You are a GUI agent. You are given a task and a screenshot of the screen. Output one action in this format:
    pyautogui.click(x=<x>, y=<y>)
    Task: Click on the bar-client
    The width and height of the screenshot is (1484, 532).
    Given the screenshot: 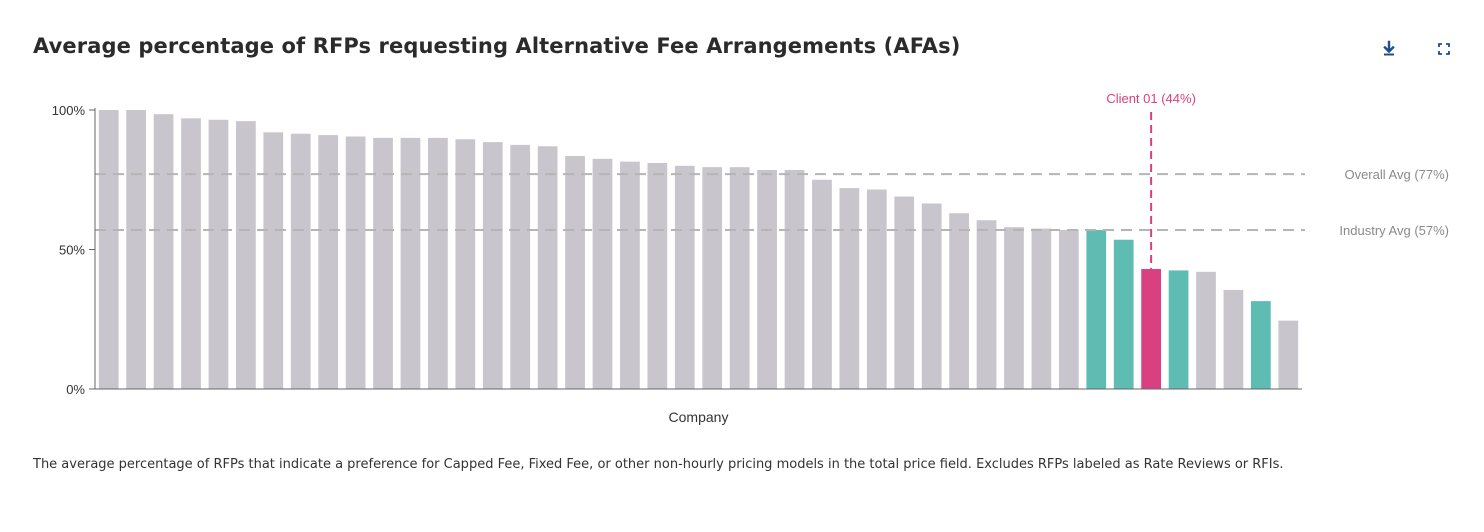 What is the action you would take?
    pyautogui.click(x=1151, y=329)
    